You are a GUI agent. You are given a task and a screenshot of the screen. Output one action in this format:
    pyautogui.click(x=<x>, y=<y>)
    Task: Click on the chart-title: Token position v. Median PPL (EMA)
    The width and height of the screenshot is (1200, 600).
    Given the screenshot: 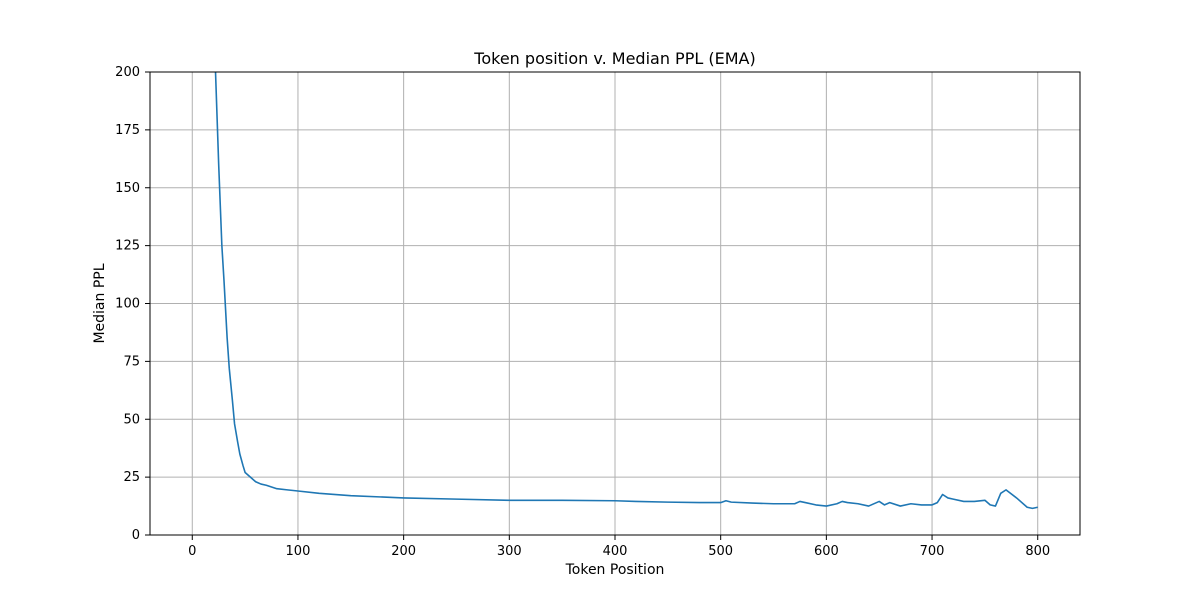 What is the action you would take?
    pyautogui.click(x=614, y=58)
    